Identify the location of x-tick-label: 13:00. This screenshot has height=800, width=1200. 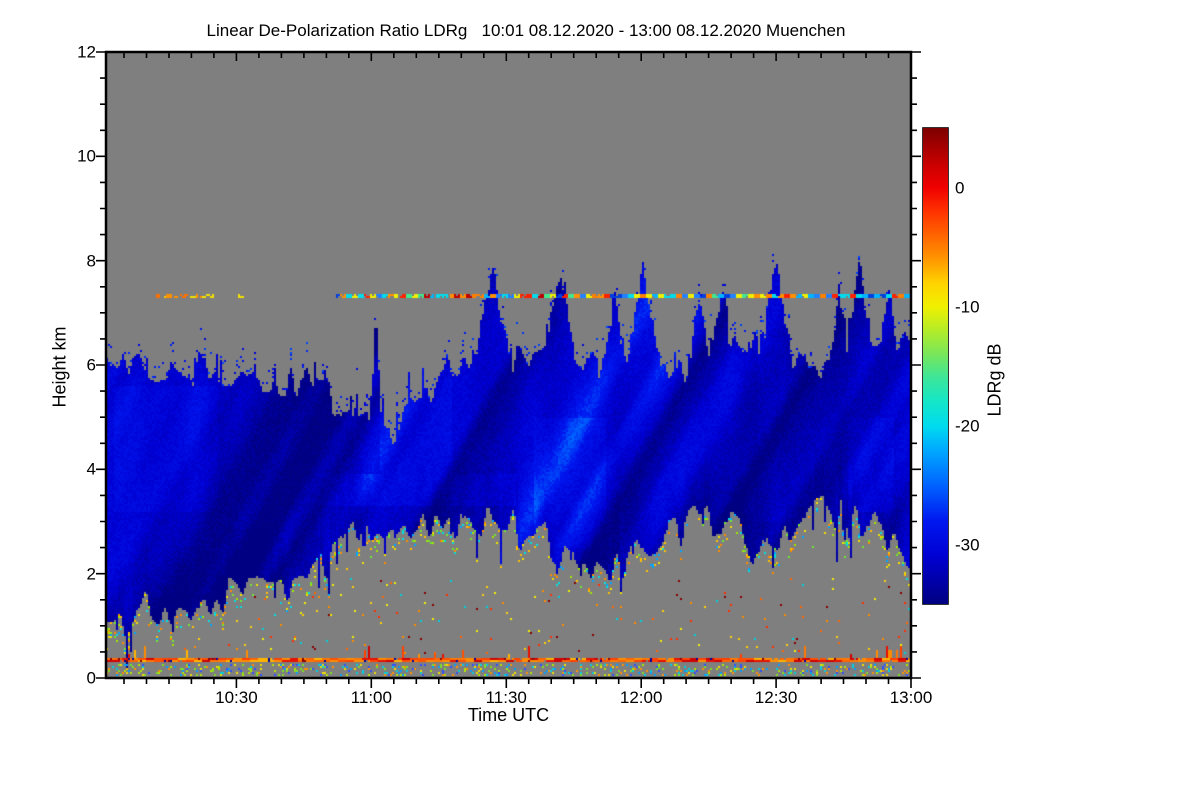
(911, 697).